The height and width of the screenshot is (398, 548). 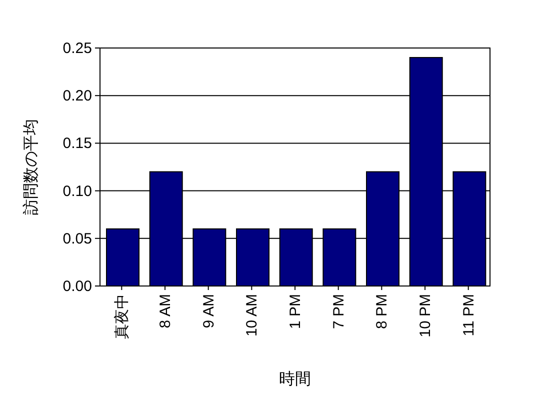 I want to click on y-tick-label: 0.20, so click(x=77, y=96).